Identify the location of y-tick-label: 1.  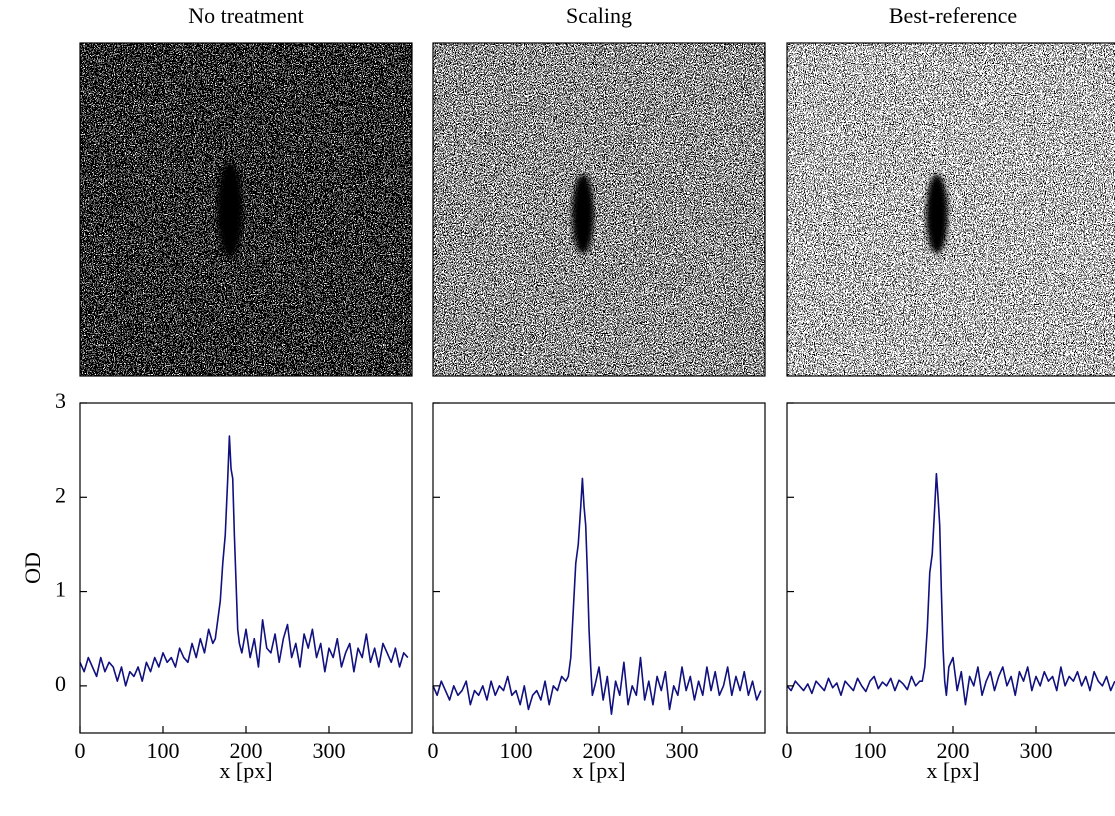
(60, 589).